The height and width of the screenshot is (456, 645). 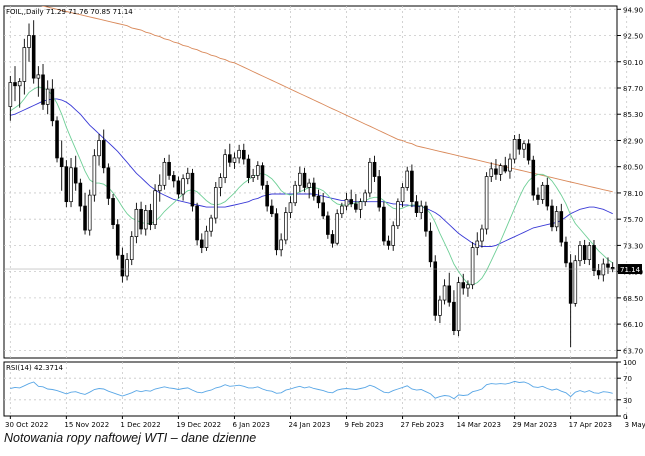 I want to click on y-tick-label: 78.10, so click(x=633, y=194).